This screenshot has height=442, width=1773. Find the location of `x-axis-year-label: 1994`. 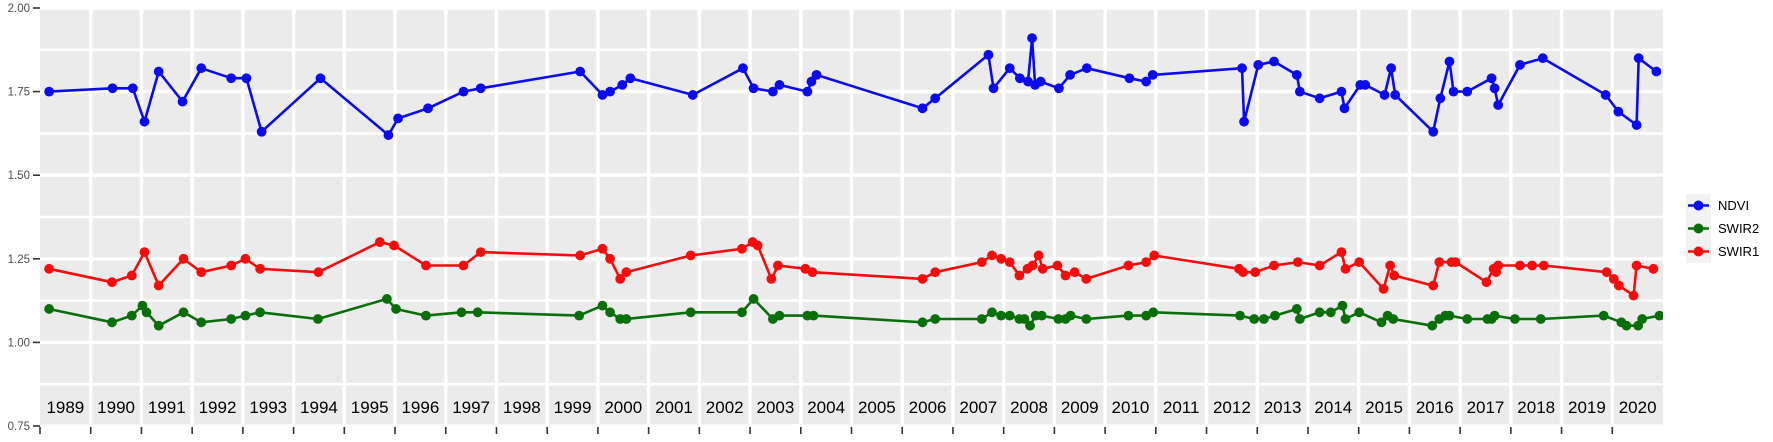

x-axis-year-label: 1994 is located at coordinates (319, 407).